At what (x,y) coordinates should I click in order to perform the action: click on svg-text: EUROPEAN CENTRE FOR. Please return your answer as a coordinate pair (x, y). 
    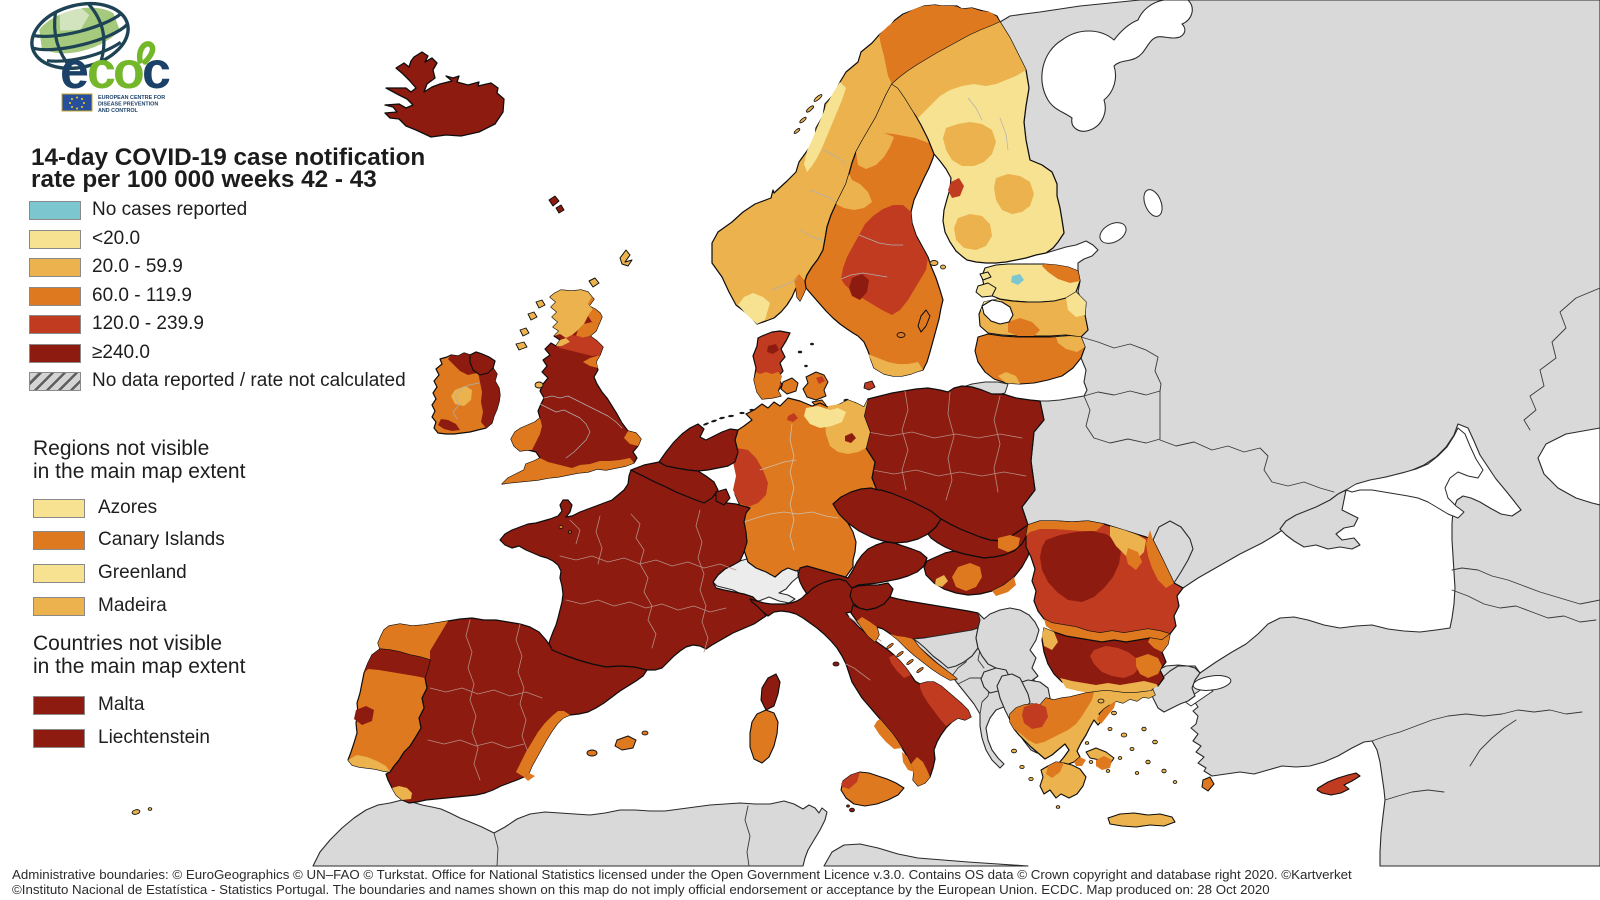
    Looking at the image, I should click on (131, 98).